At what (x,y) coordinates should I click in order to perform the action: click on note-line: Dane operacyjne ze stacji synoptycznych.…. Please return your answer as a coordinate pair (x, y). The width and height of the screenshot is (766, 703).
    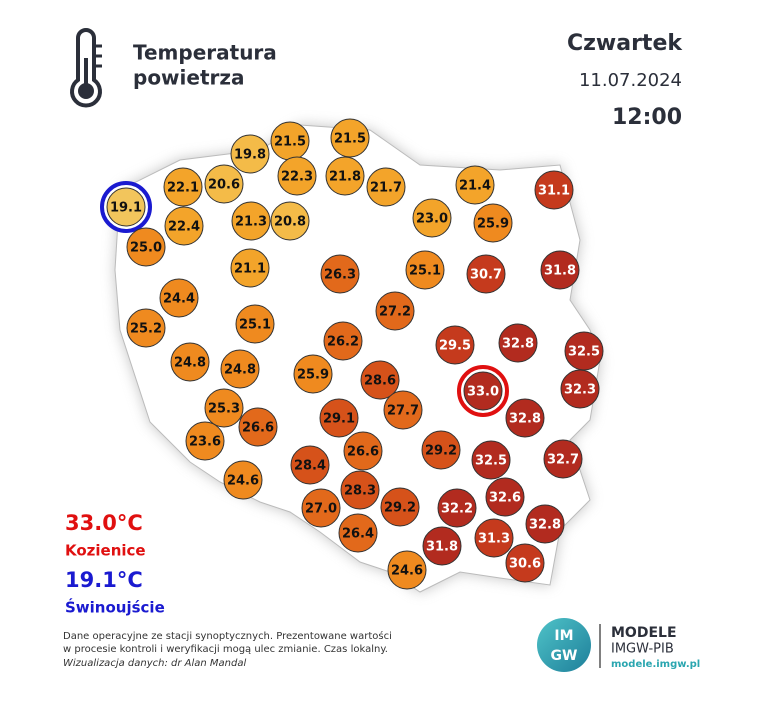
    Looking at the image, I should click on (227, 636).